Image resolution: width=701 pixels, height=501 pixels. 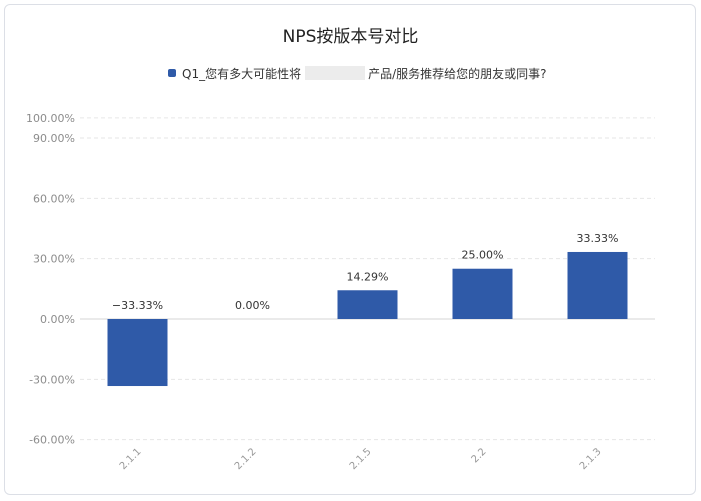 I want to click on y-tick-label: 100.00%, so click(x=50, y=118).